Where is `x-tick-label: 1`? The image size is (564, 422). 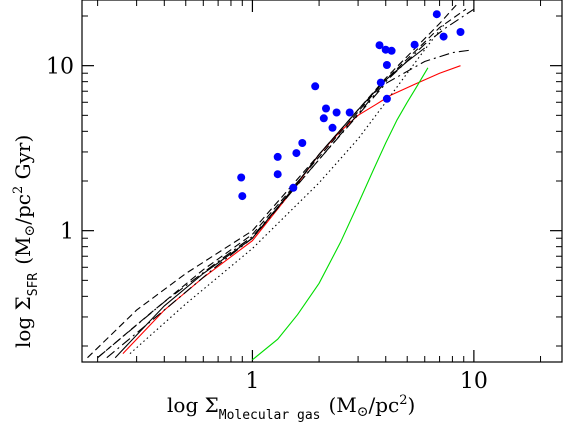
x-tick-label: 1 is located at coordinates (252, 381).